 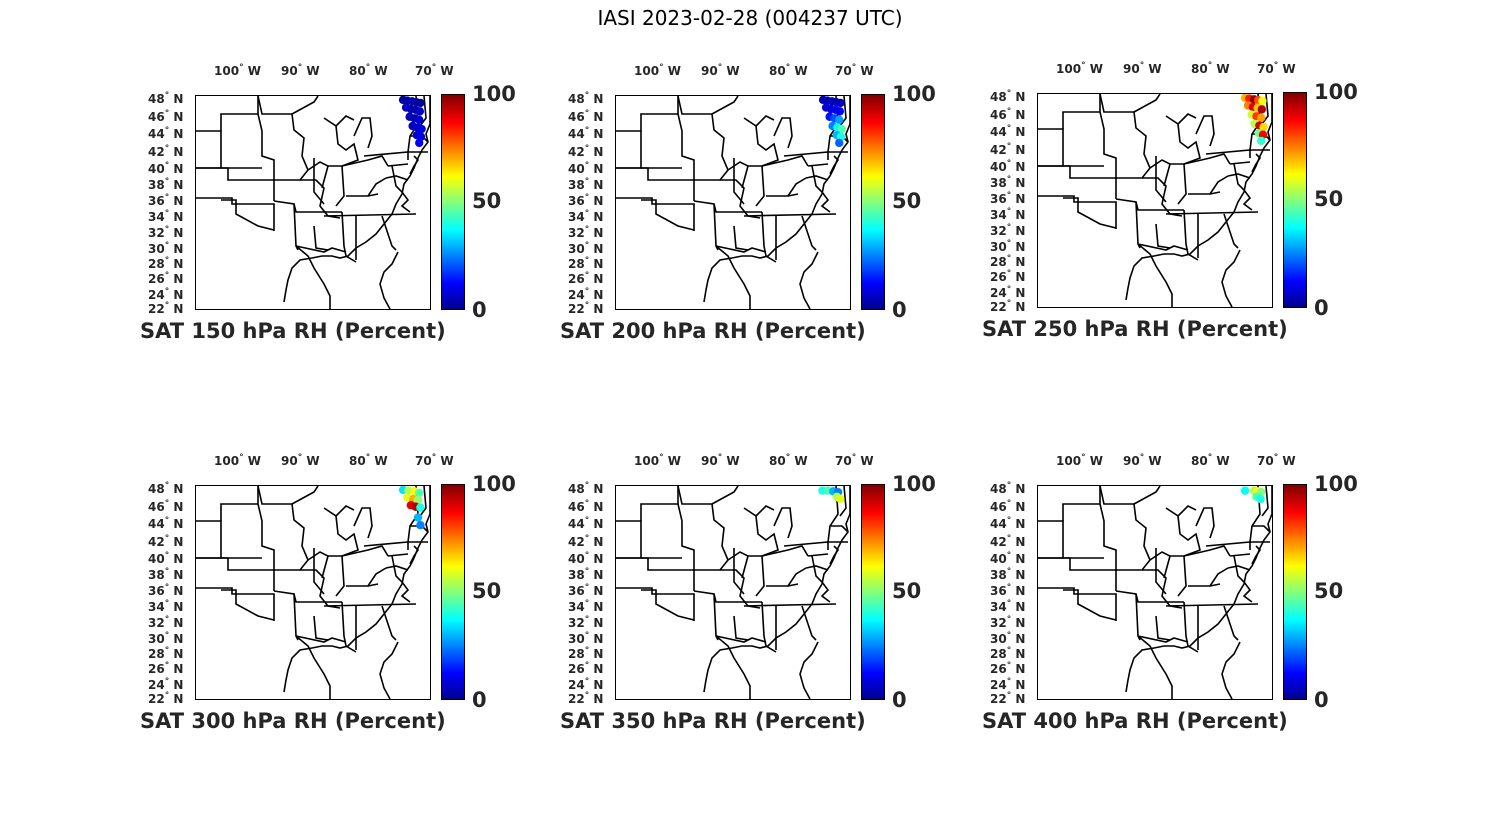 I want to click on lon-deg: 80, so click(x=1199, y=69).